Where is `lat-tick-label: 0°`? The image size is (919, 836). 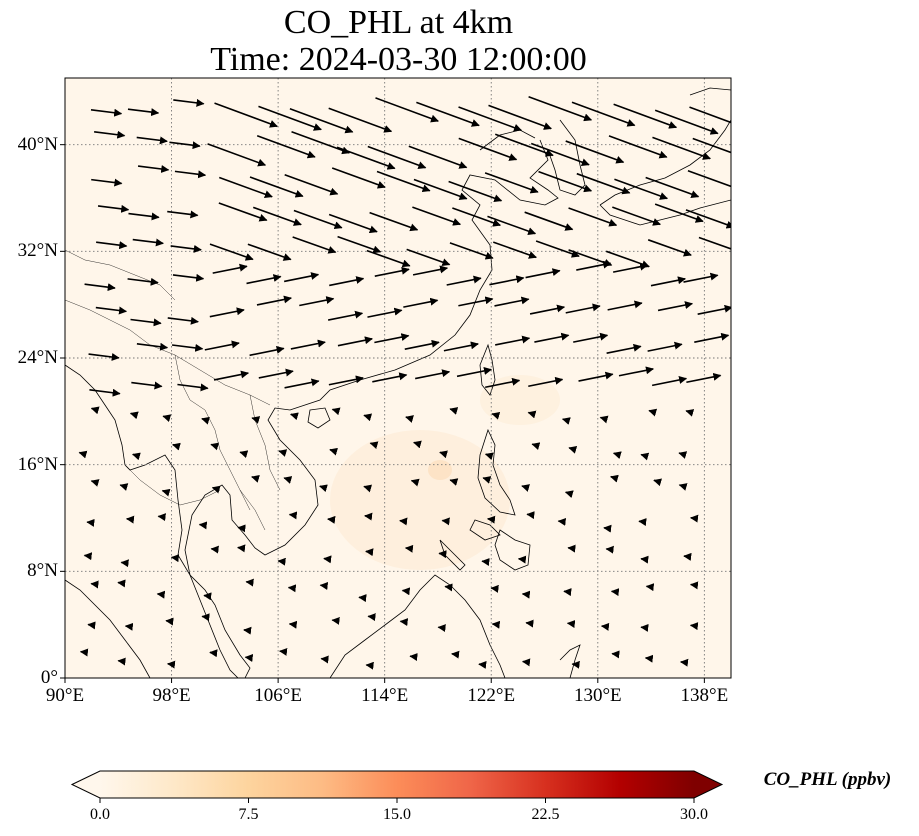 lat-tick-label: 0° is located at coordinates (49, 677).